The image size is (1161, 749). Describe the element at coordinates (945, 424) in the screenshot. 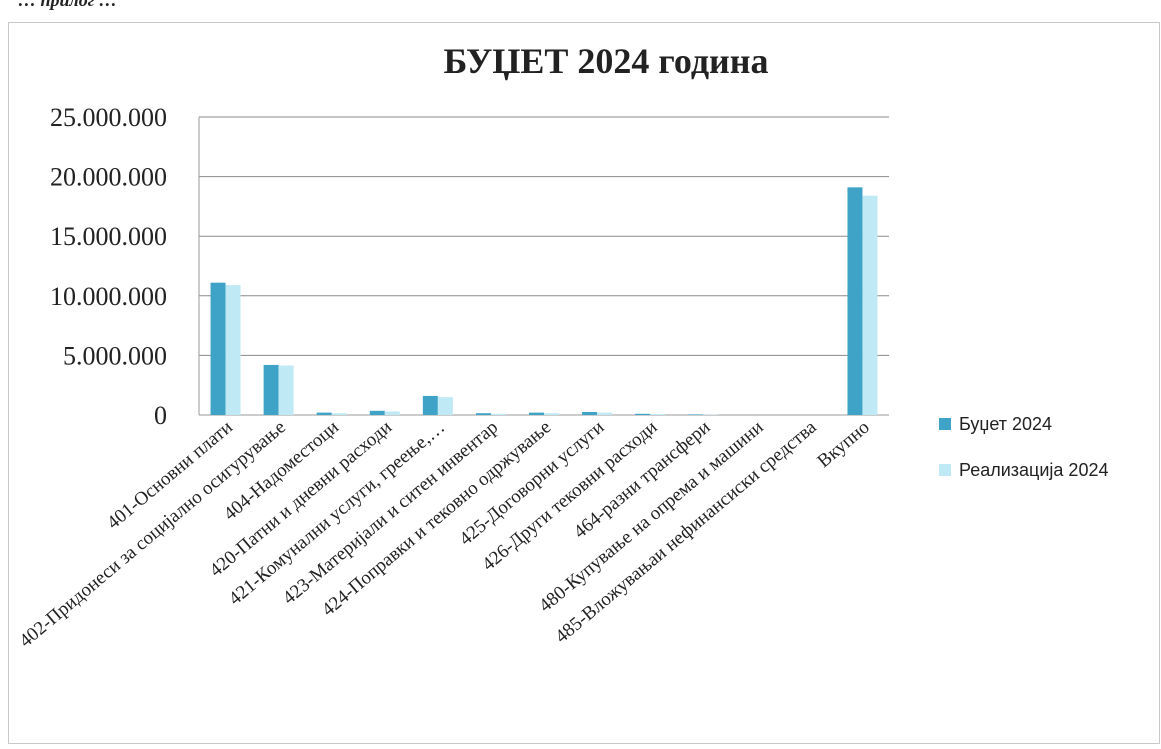

I see `legend-swatch-budget` at that location.